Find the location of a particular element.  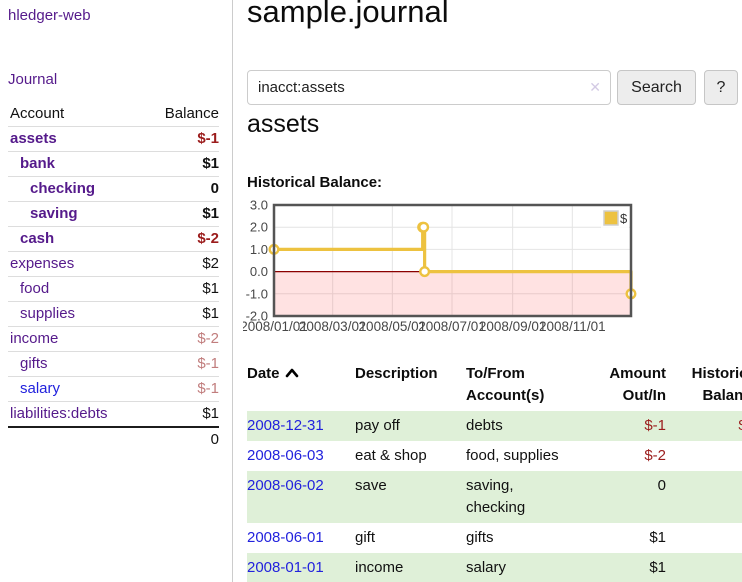

svg-text: 2.0 is located at coordinates (259, 227).